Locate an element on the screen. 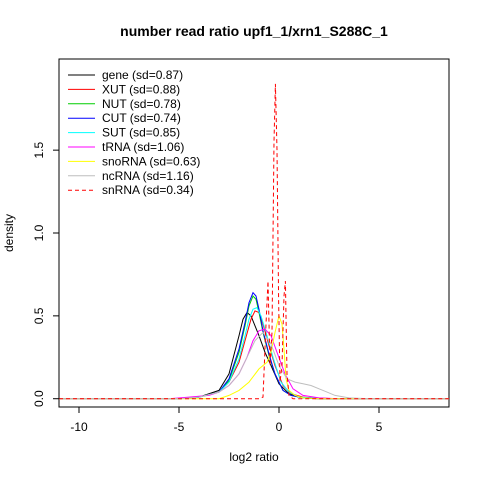 This screenshot has width=480, height=480. x-tick-label: -5 is located at coordinates (179, 427).